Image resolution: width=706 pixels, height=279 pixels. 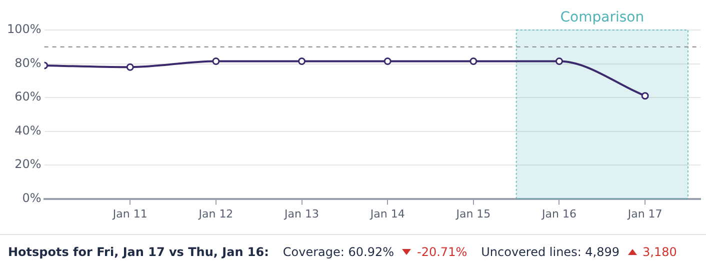 I want to click on x-tick-label: Jan 12, so click(x=216, y=213).